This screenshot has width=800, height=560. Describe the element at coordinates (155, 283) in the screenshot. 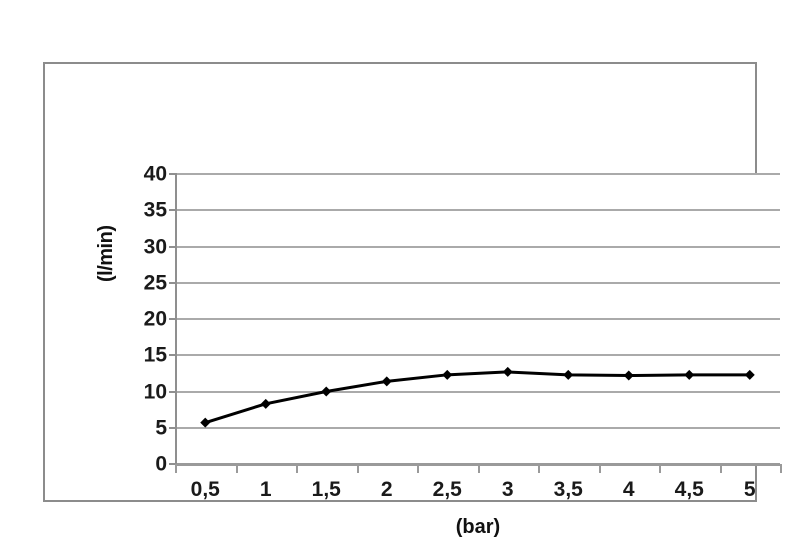

I see `y-tick-label-25: 25` at that location.